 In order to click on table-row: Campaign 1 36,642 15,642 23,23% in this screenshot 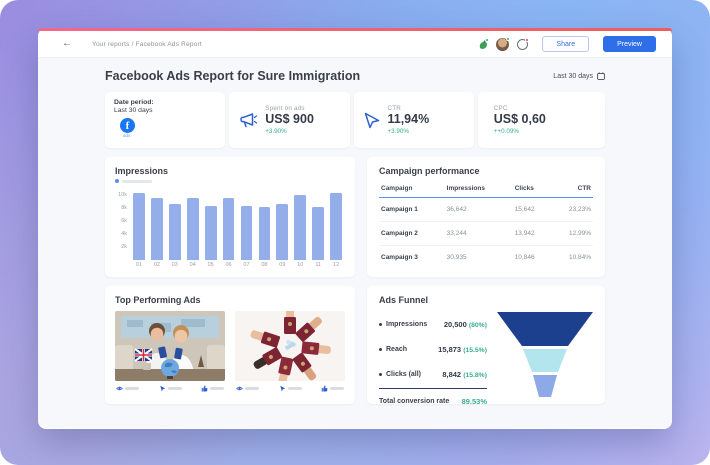, I will do `click(486, 209)`.